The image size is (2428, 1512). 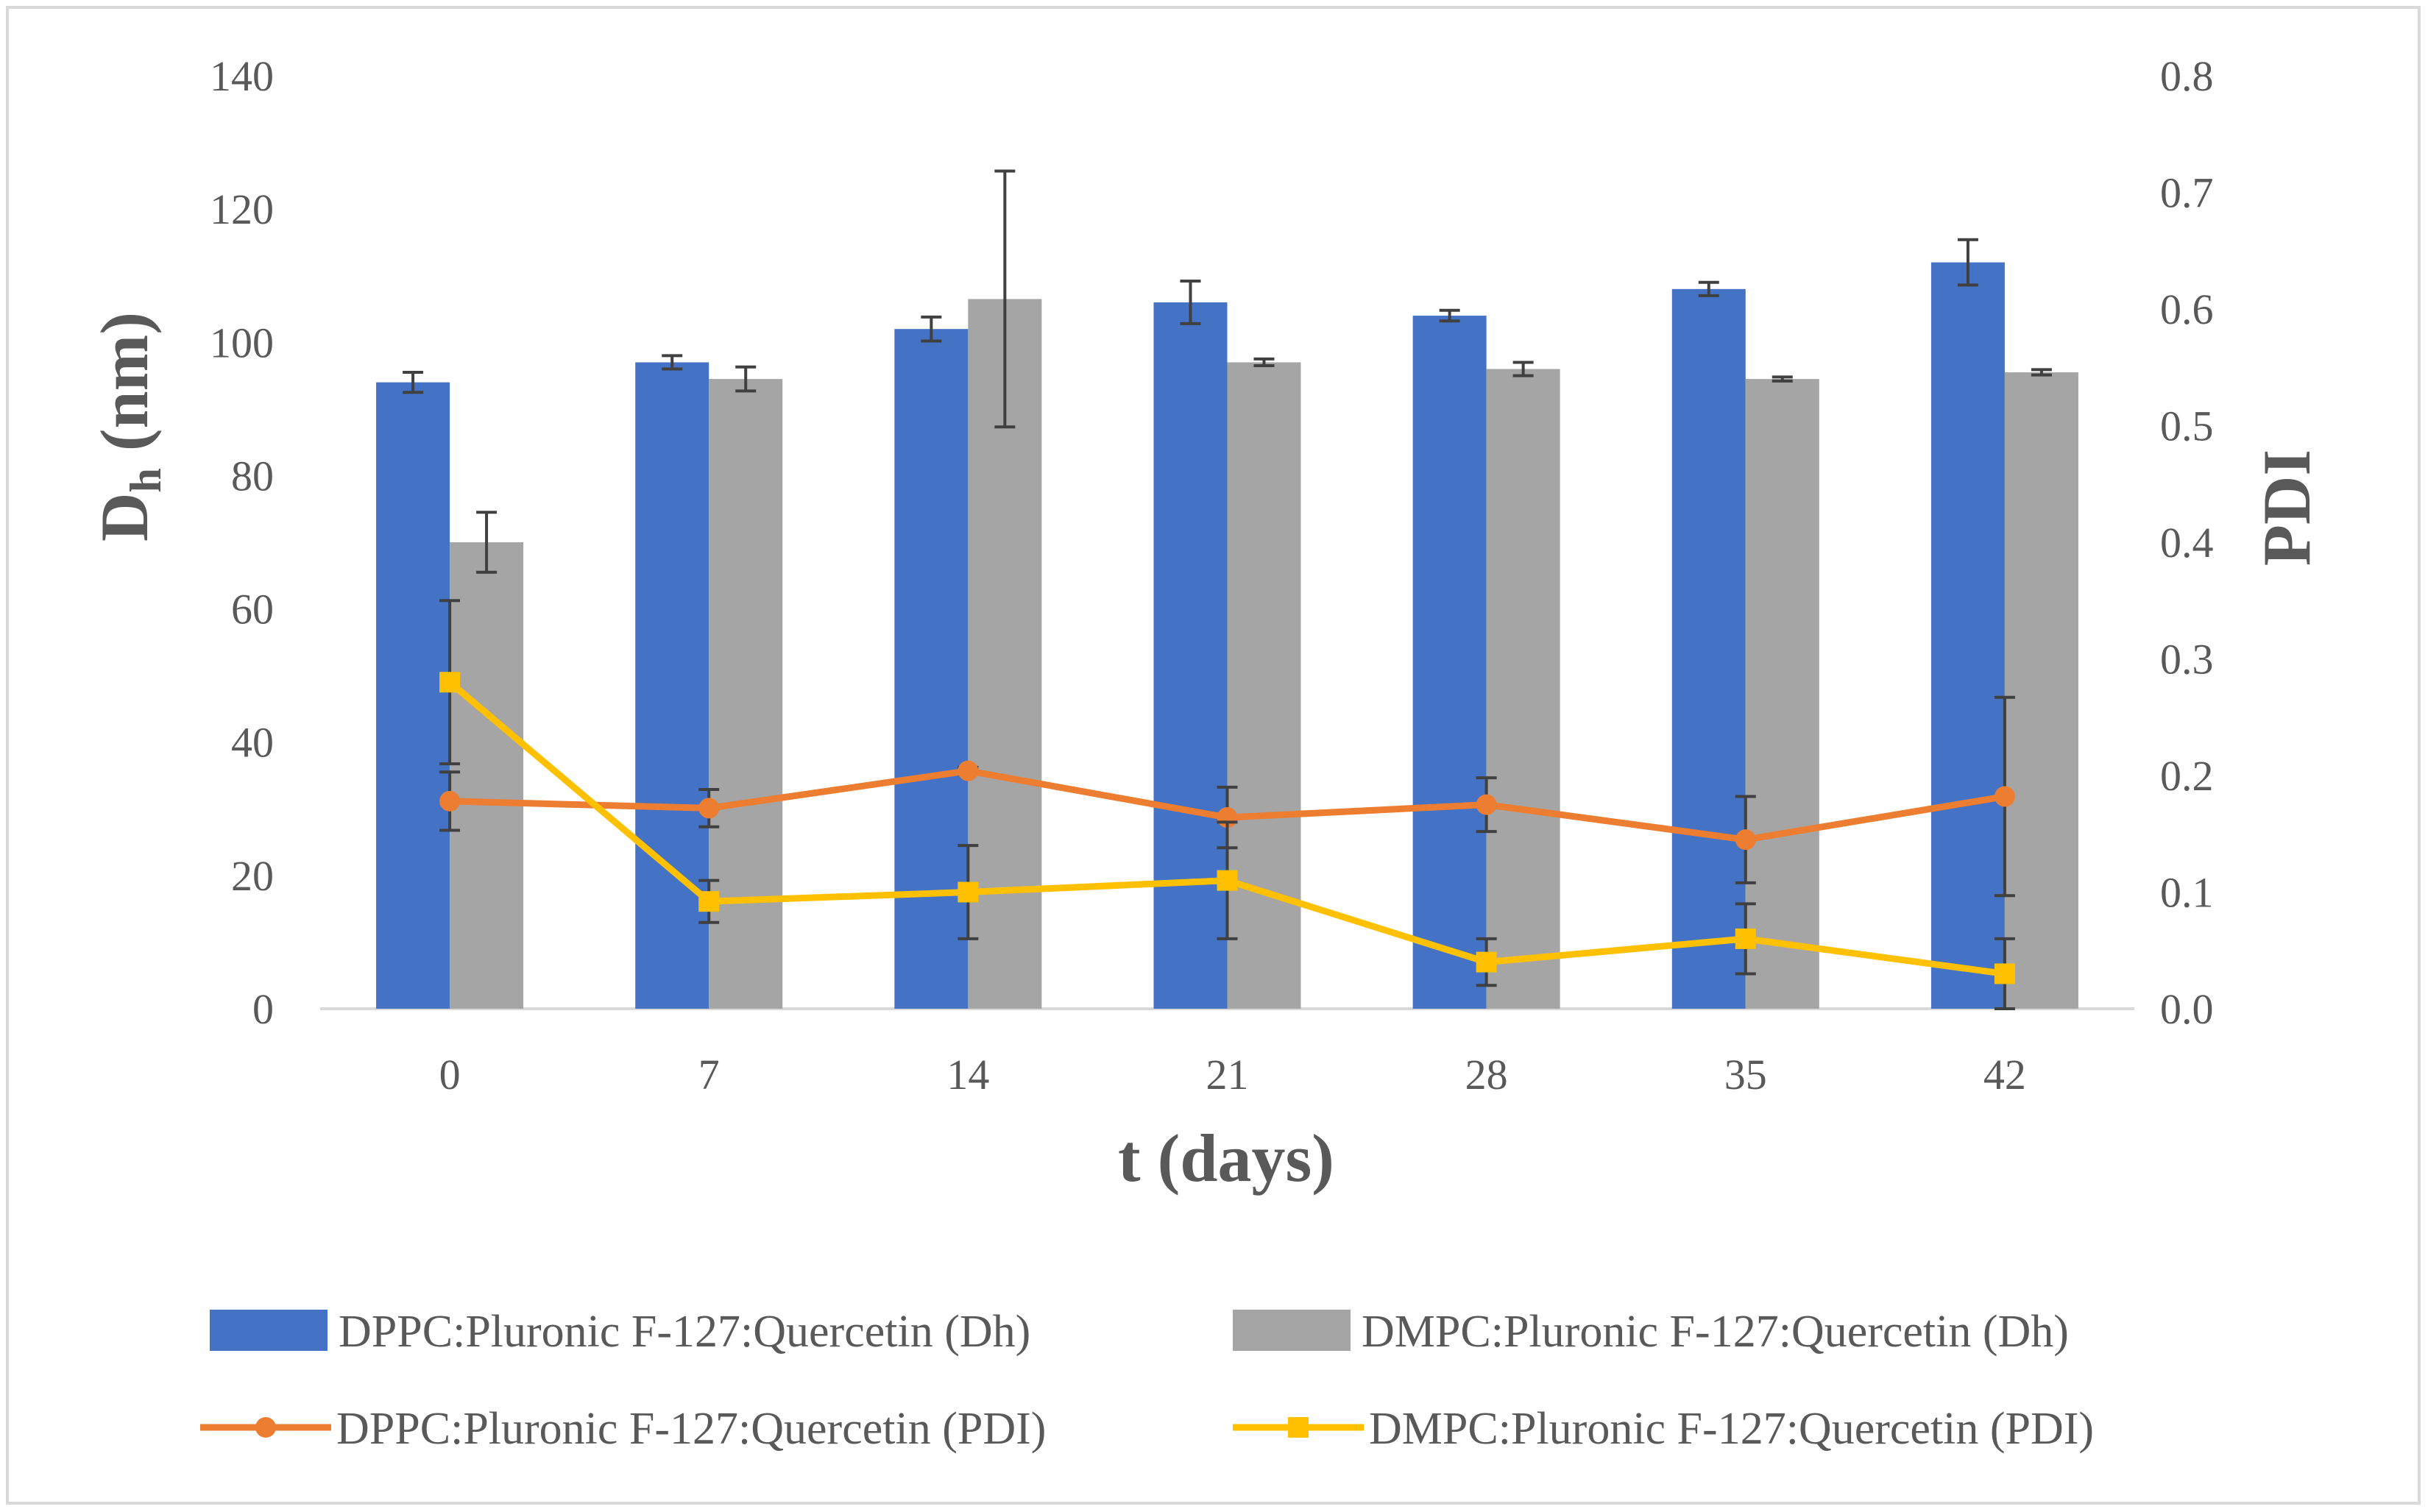 What do you see at coordinates (1227, 1074) in the screenshot?
I see `x-tick-label: 21` at bounding box center [1227, 1074].